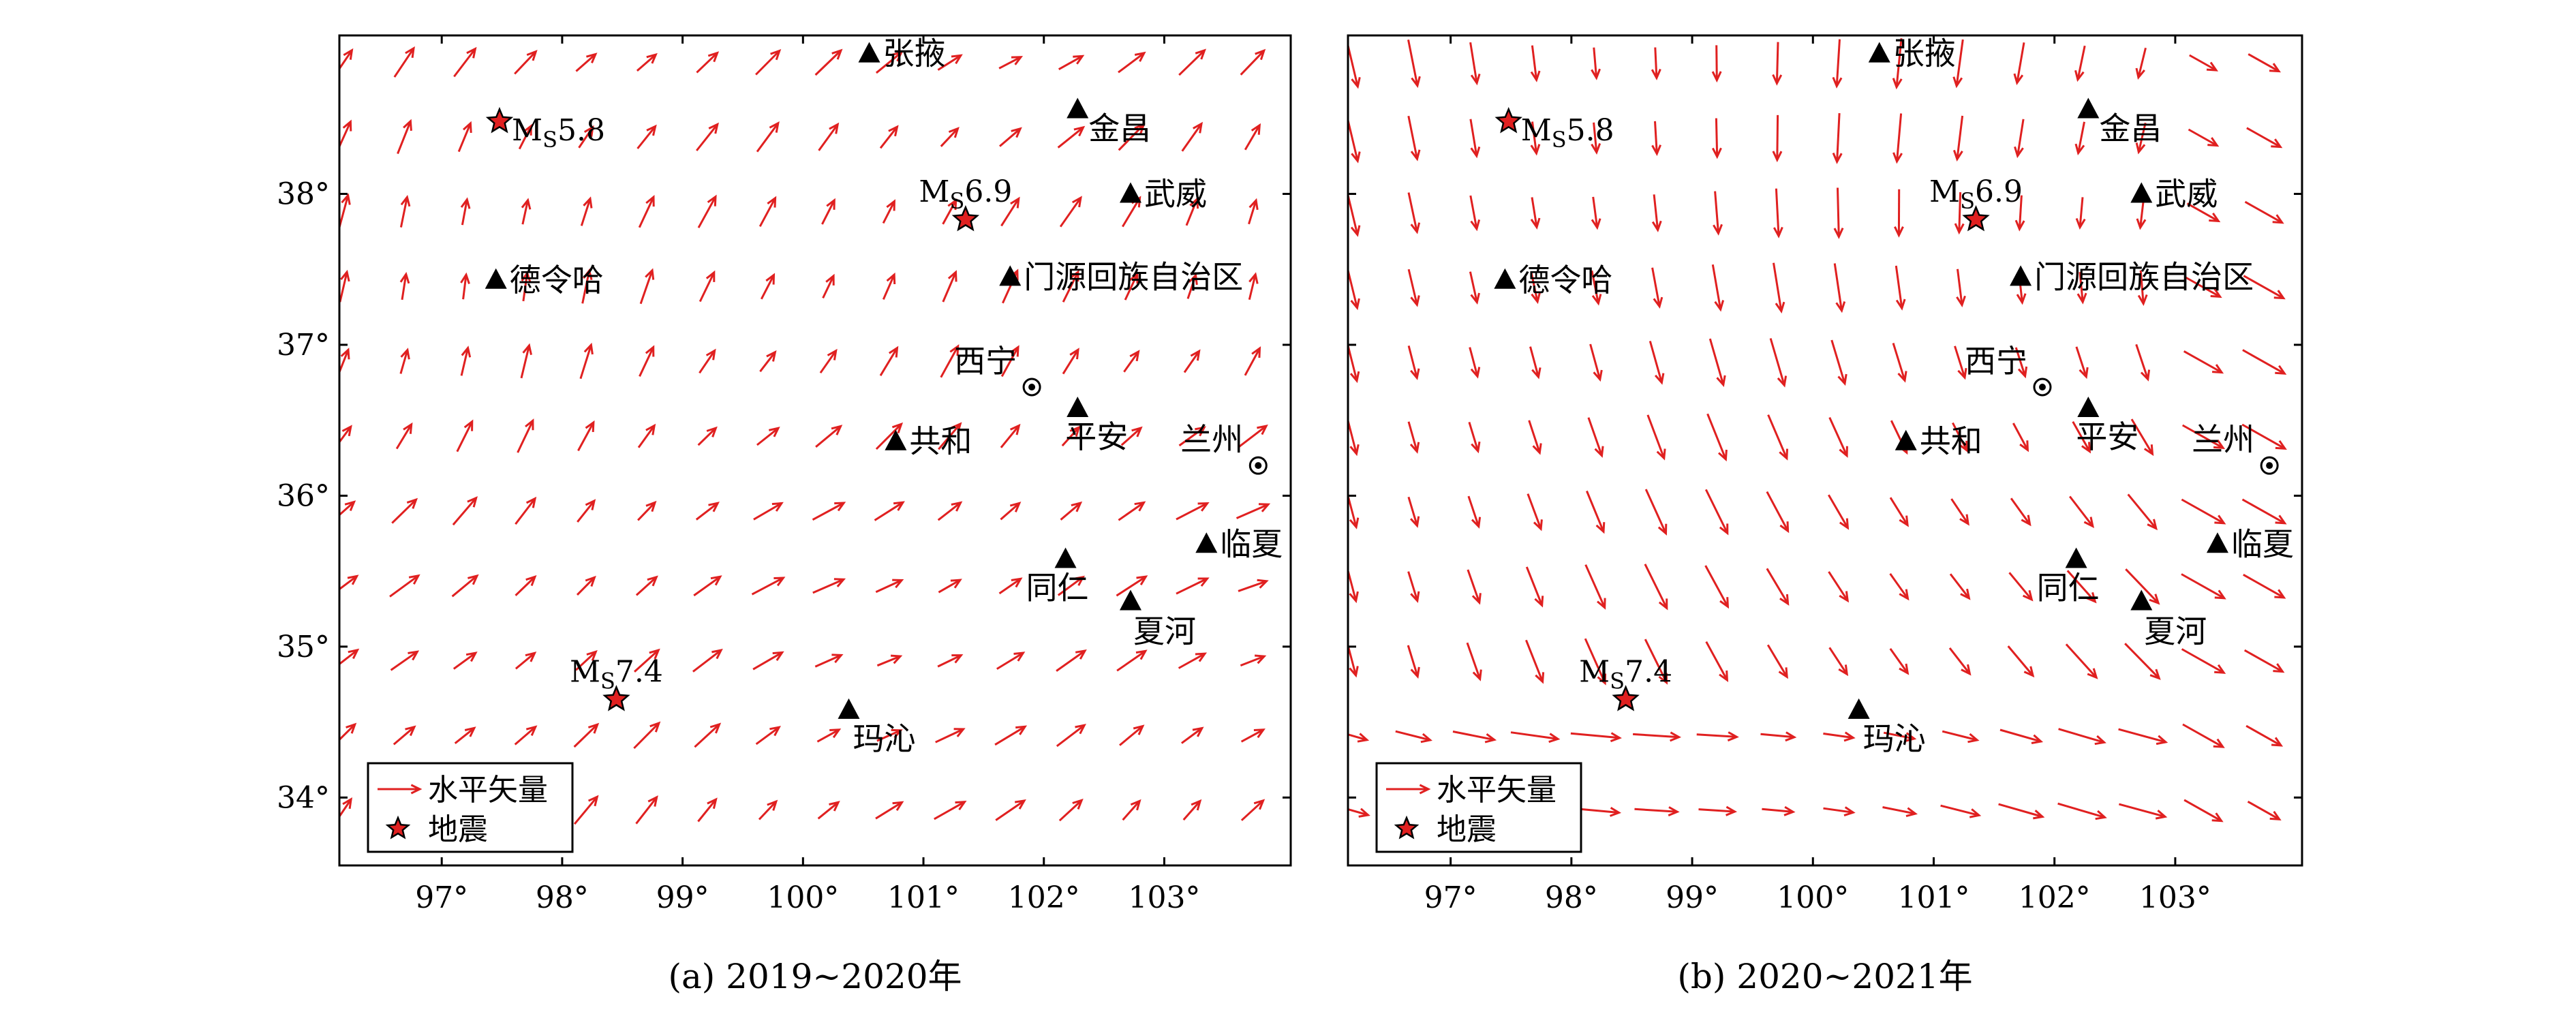 The image size is (2576, 1014). I want to click on station-label: 武威, so click(1175, 194).